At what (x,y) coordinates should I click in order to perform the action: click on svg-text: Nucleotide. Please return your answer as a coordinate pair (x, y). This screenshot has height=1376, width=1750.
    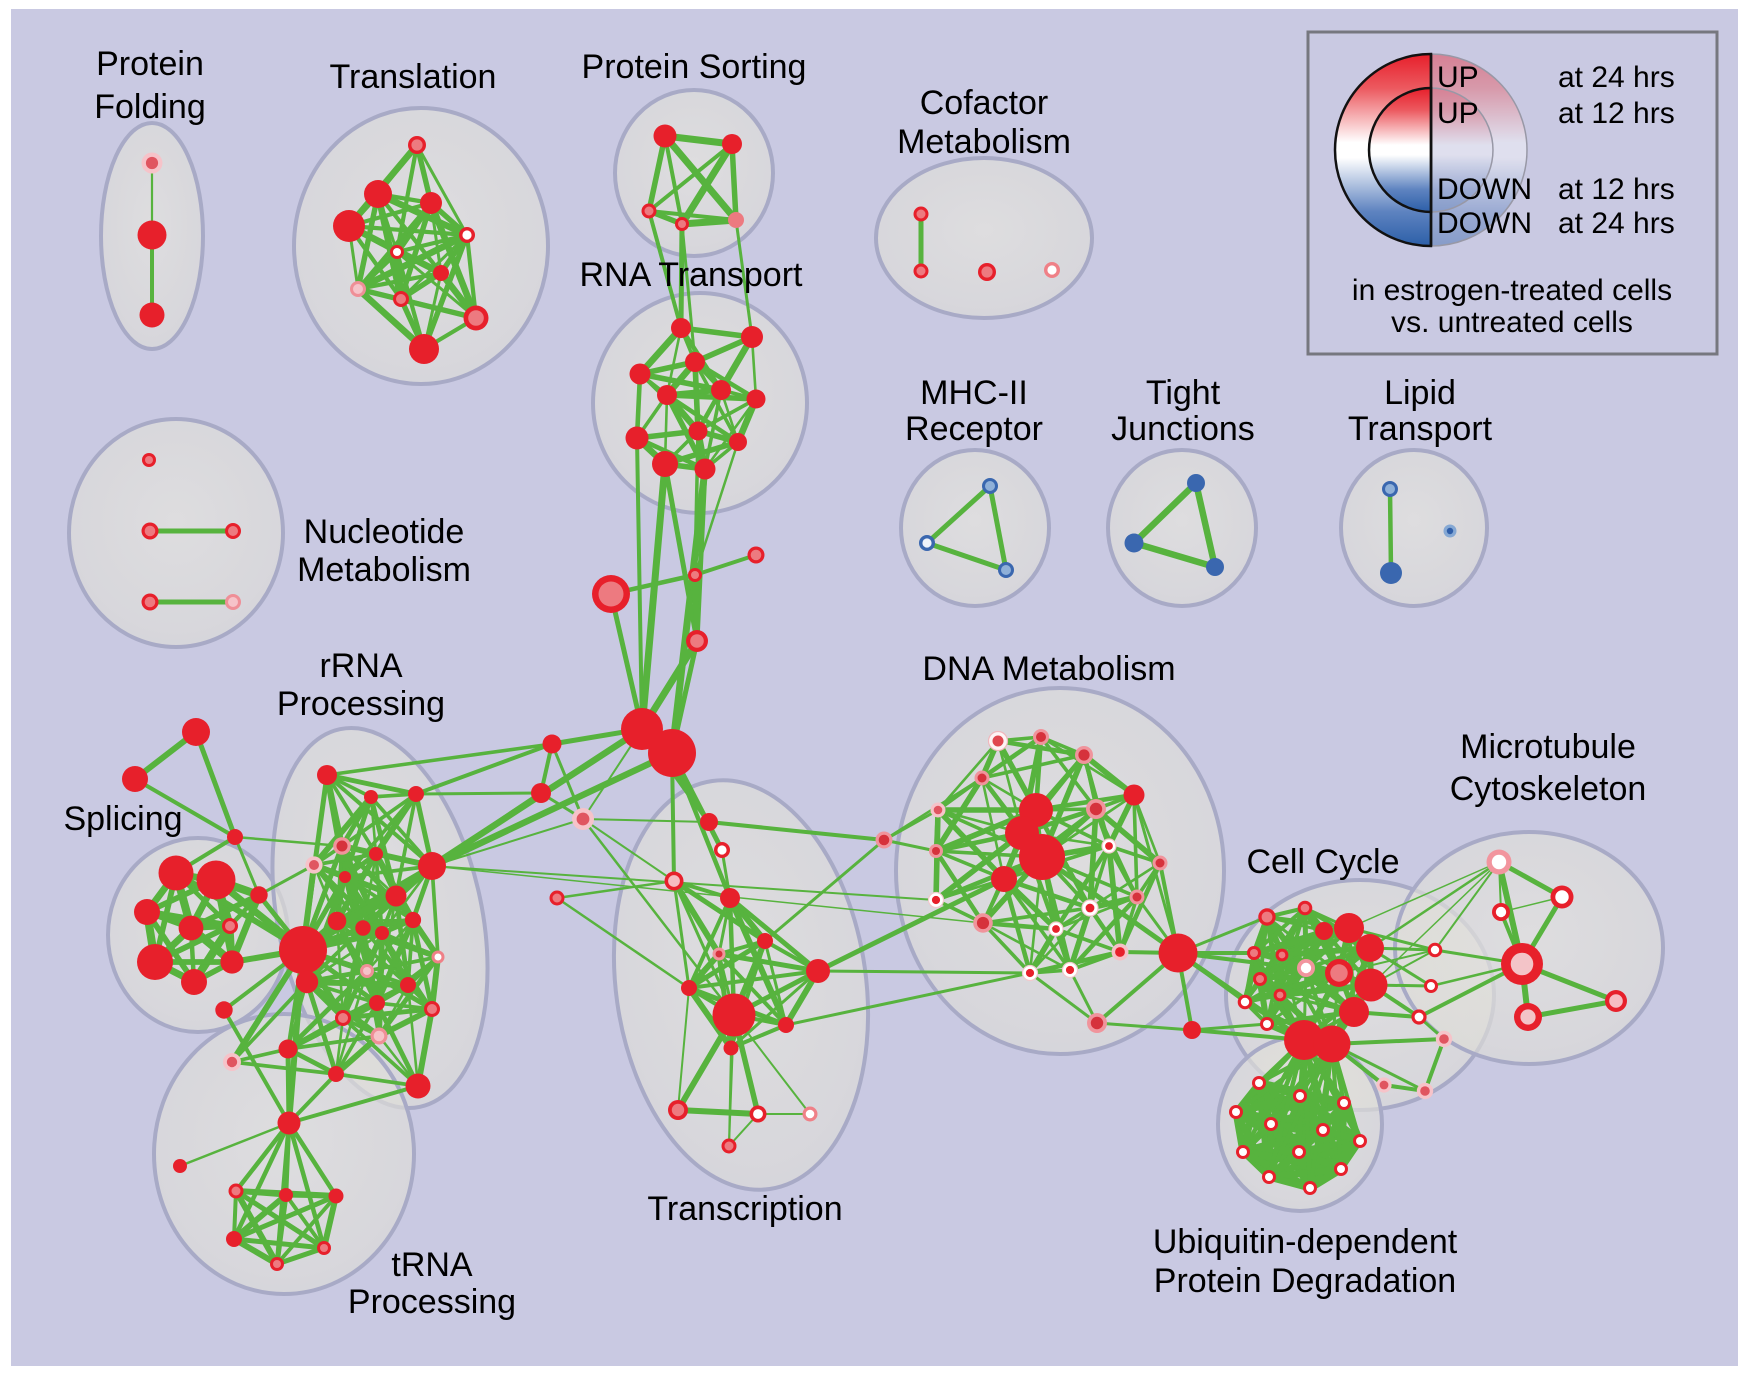
    Looking at the image, I should click on (384, 532).